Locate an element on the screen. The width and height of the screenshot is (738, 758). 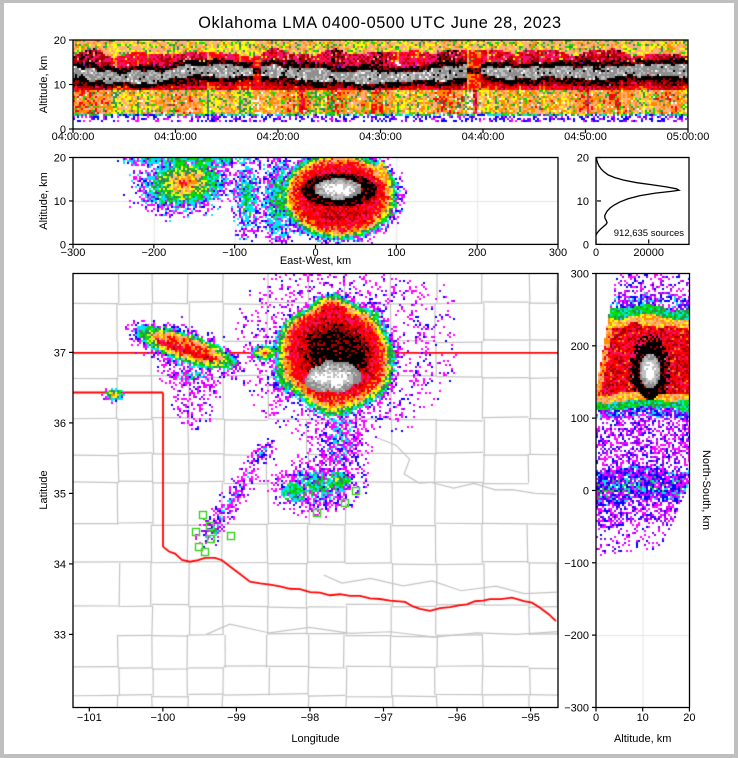
svg-text: 33 is located at coordinates (60, 635).